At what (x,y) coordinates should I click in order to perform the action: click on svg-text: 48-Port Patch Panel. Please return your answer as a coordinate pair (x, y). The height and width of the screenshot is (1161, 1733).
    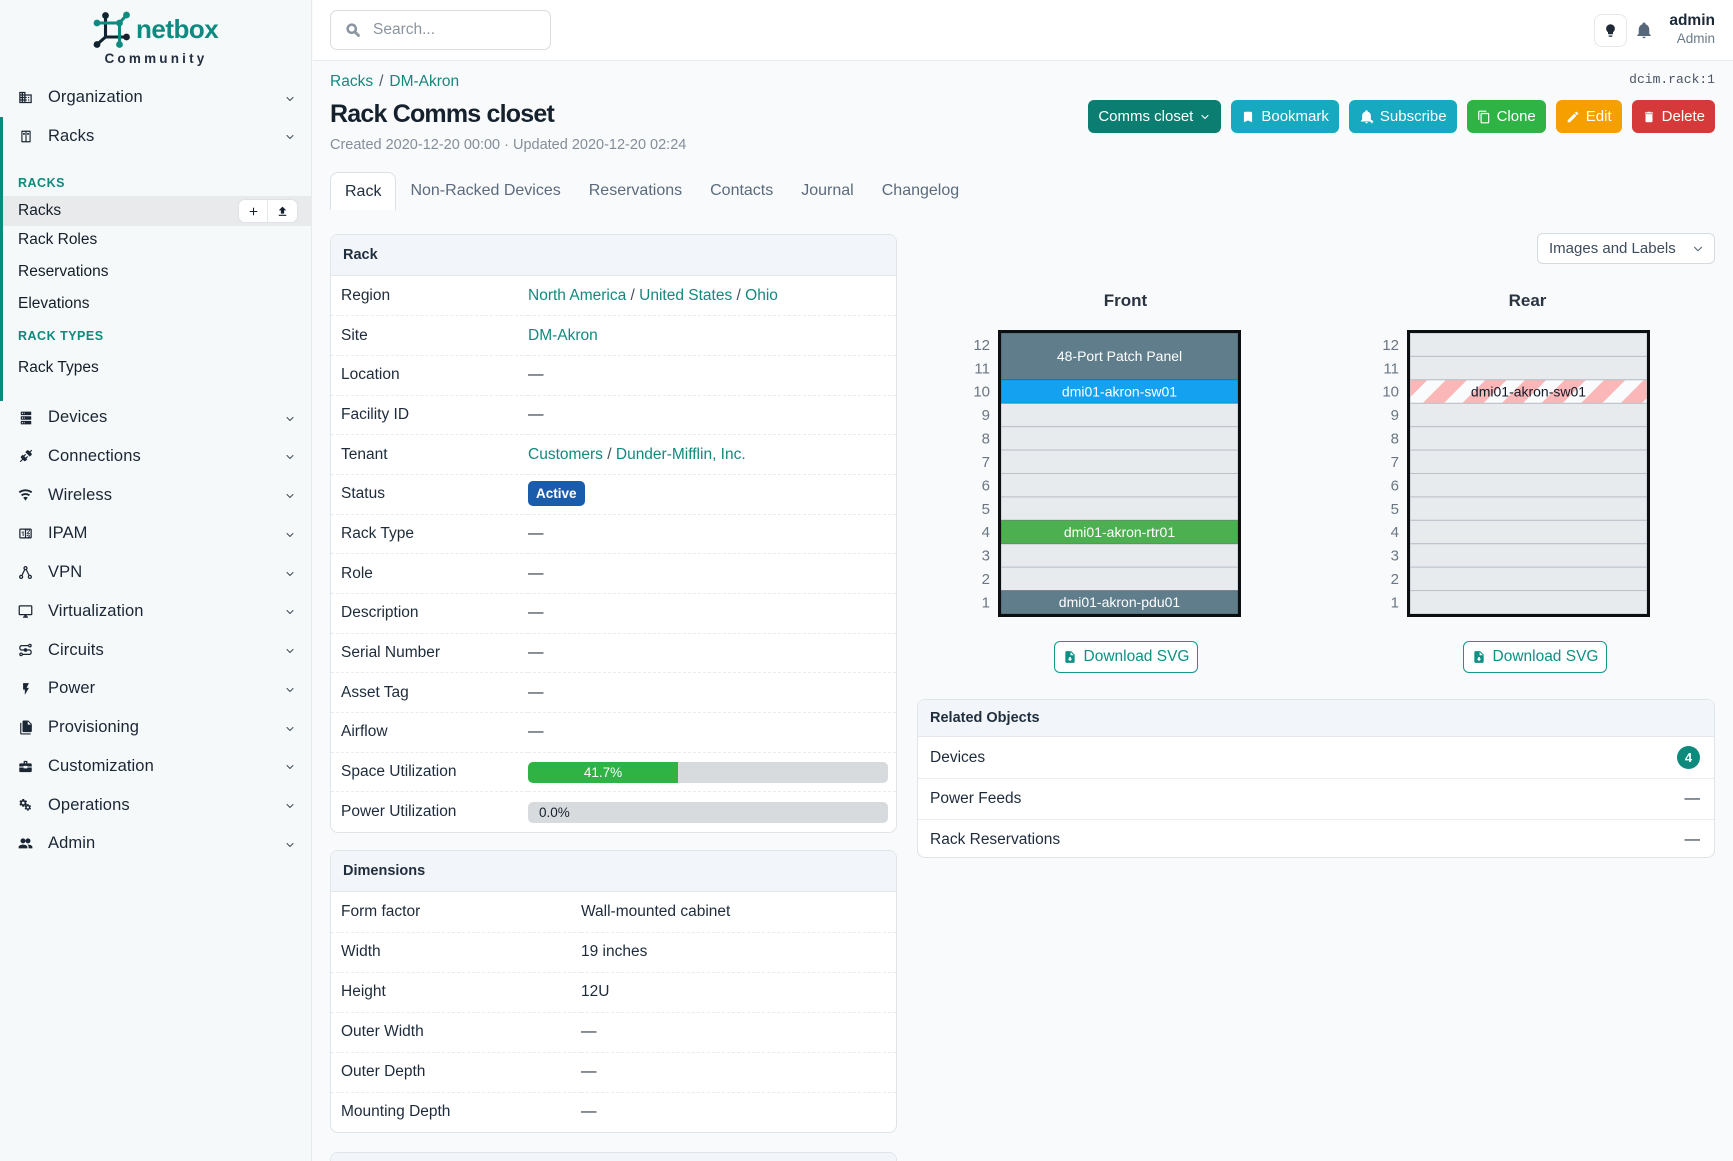
    Looking at the image, I should click on (1119, 356).